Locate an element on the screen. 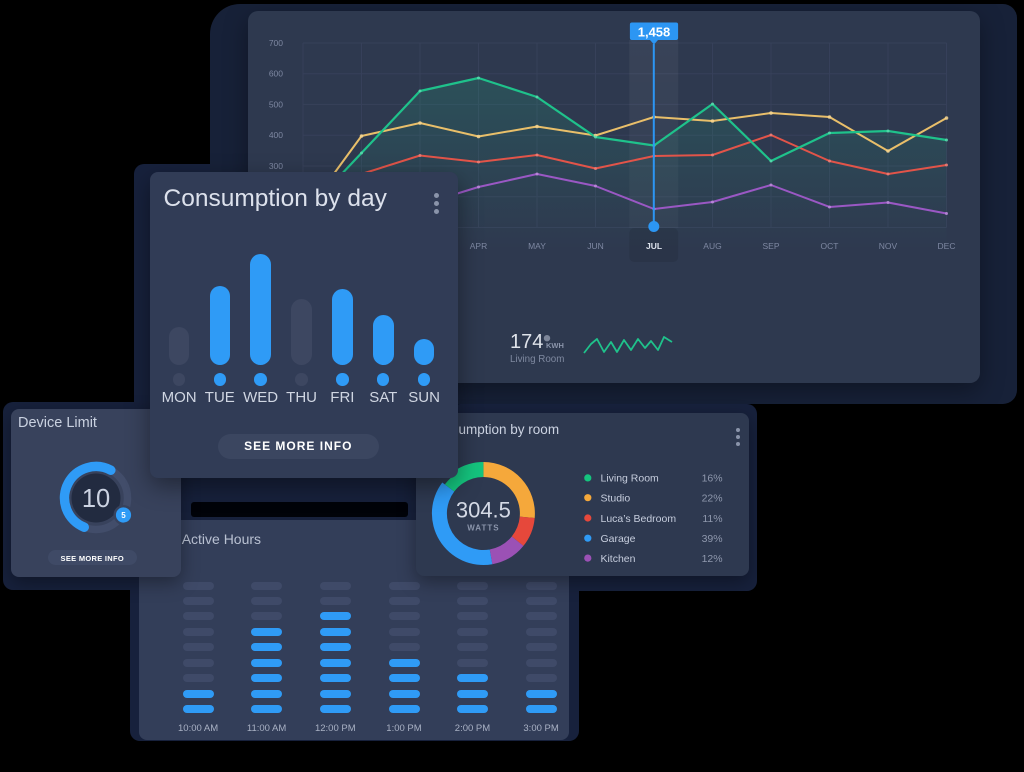 This screenshot has height=772, width=1024. svg-text: 300 is located at coordinates (276, 166).